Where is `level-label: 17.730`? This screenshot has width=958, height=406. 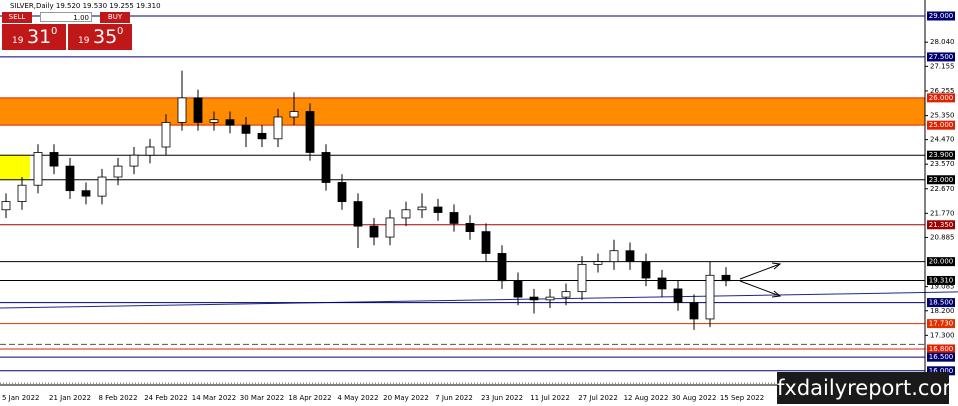
level-label: 17.730 is located at coordinates (941, 324).